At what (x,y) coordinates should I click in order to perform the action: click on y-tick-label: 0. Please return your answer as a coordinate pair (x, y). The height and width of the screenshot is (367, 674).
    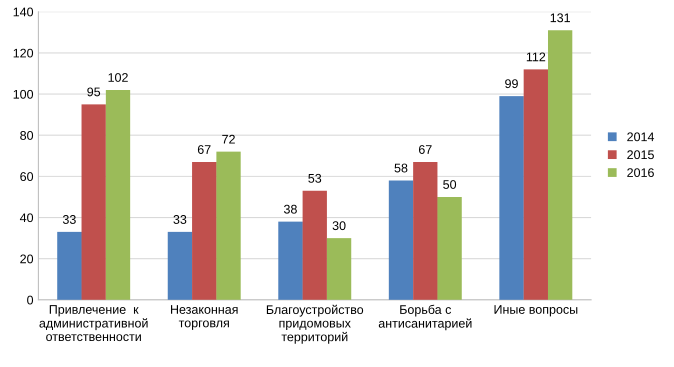
    Looking at the image, I should click on (30, 300).